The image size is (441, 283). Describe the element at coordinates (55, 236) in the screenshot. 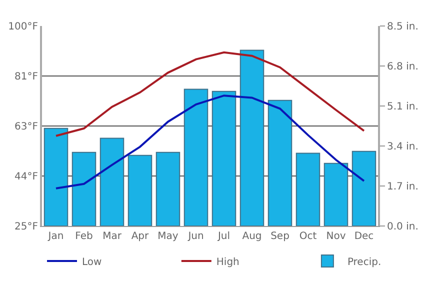

I see `x-tick-label: Jan` at that location.